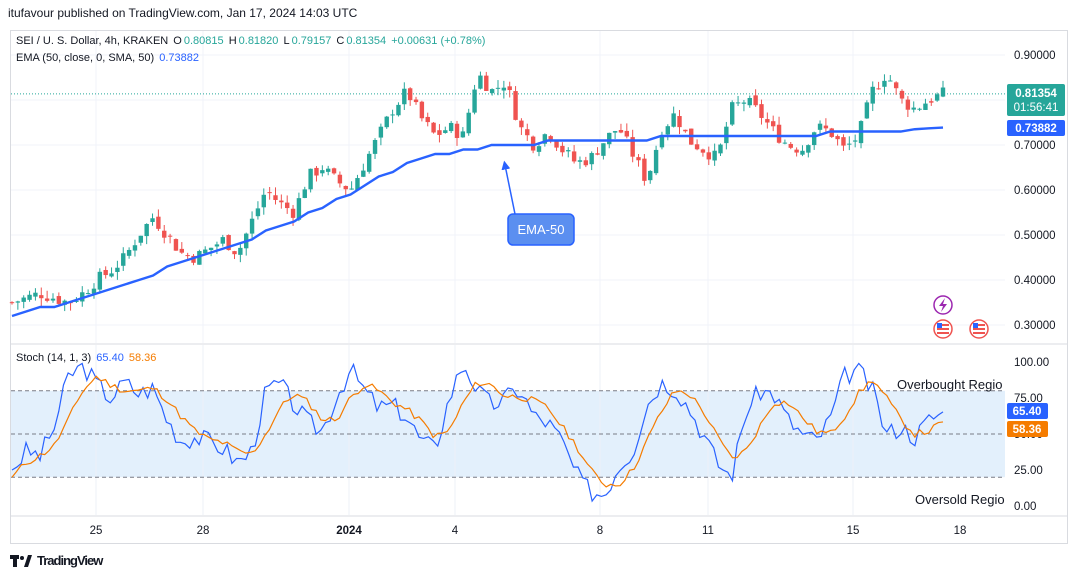 This screenshot has width=1080, height=579. Describe the element at coordinates (92, 41) in the screenshot. I see `symbol-label: SEI / U. S. Dollar, 4h, KRAKEN` at that location.